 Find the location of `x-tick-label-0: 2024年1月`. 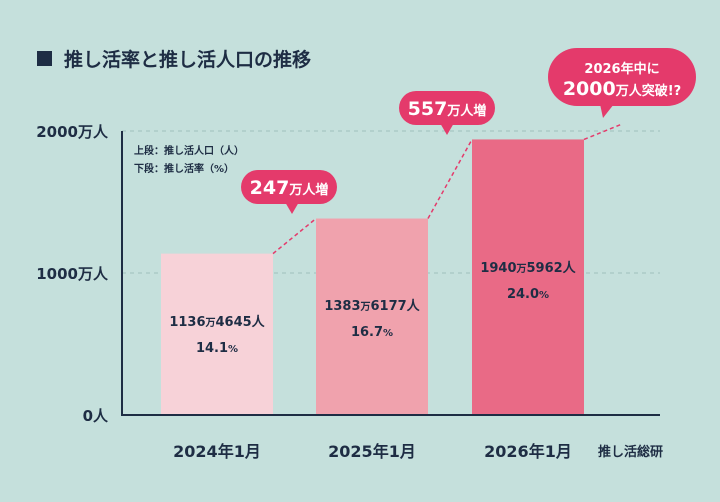

x-tick-label-0: 2024年1月 is located at coordinates (217, 451).